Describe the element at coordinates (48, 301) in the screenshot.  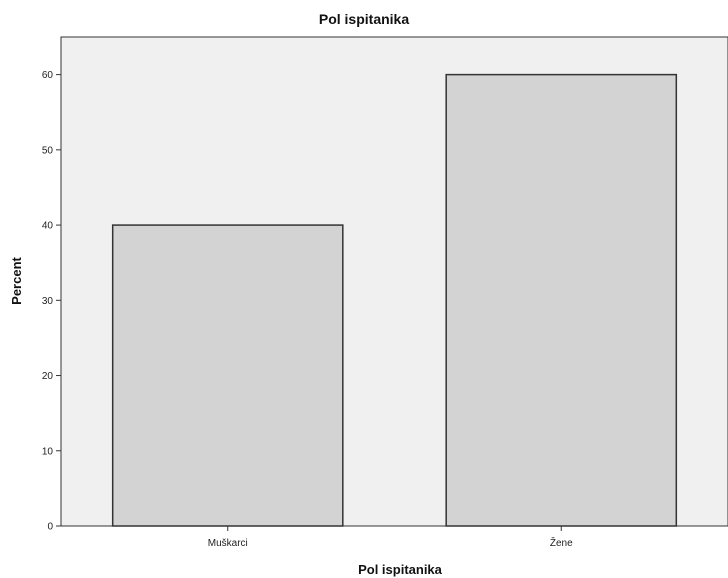
I see `y-tick-label: 30` at that location.